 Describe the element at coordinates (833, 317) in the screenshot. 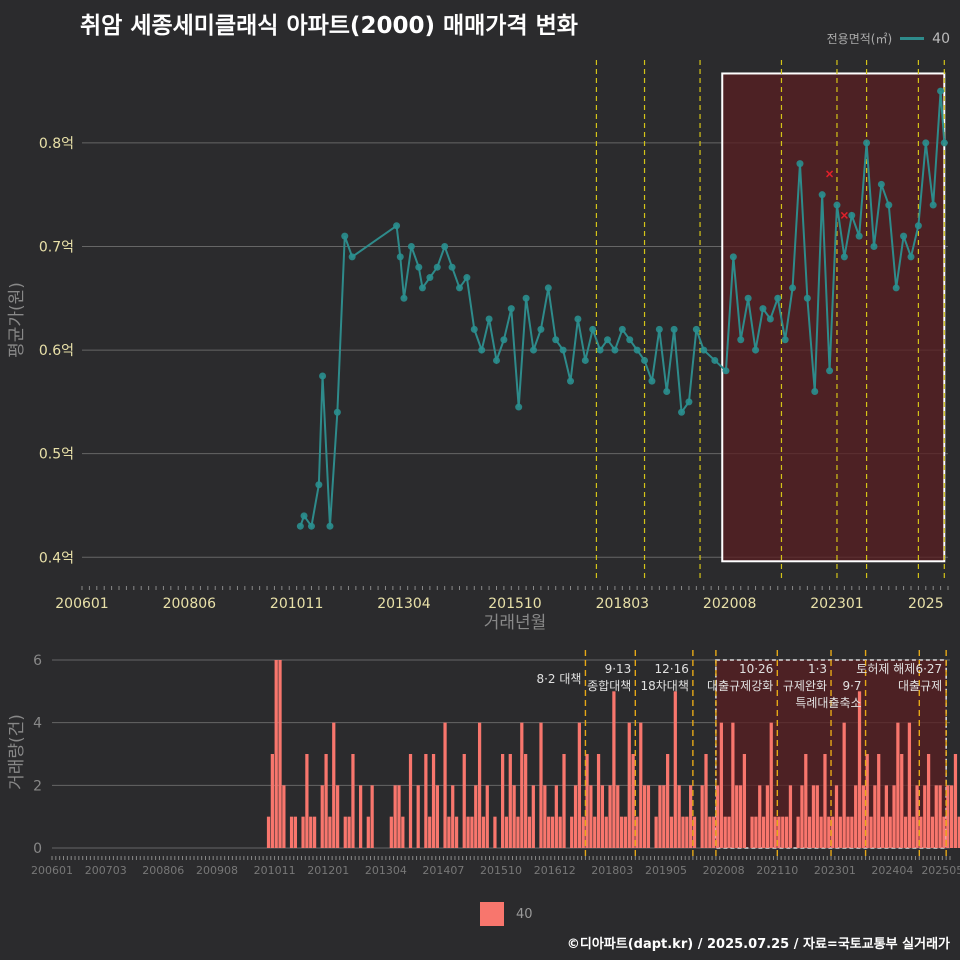

I see `highlight-range-box` at that location.